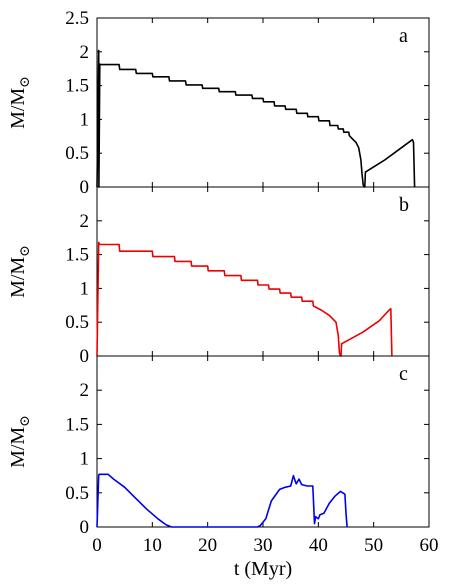 This screenshot has height=588, width=474. What do you see at coordinates (373, 545) in the screenshot?
I see `x-tick-label: 50` at bounding box center [373, 545].